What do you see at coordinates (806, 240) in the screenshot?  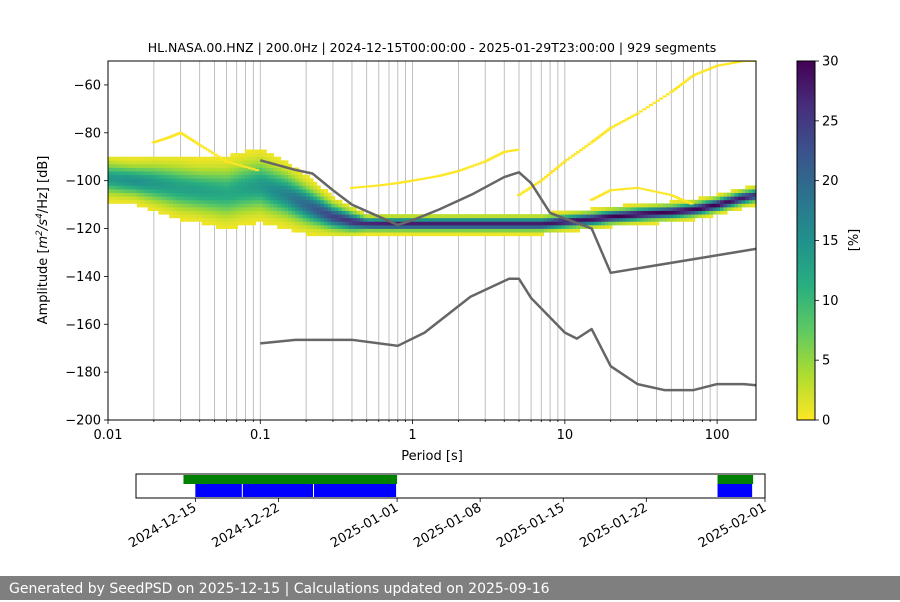 I see `colorbar` at bounding box center [806, 240].